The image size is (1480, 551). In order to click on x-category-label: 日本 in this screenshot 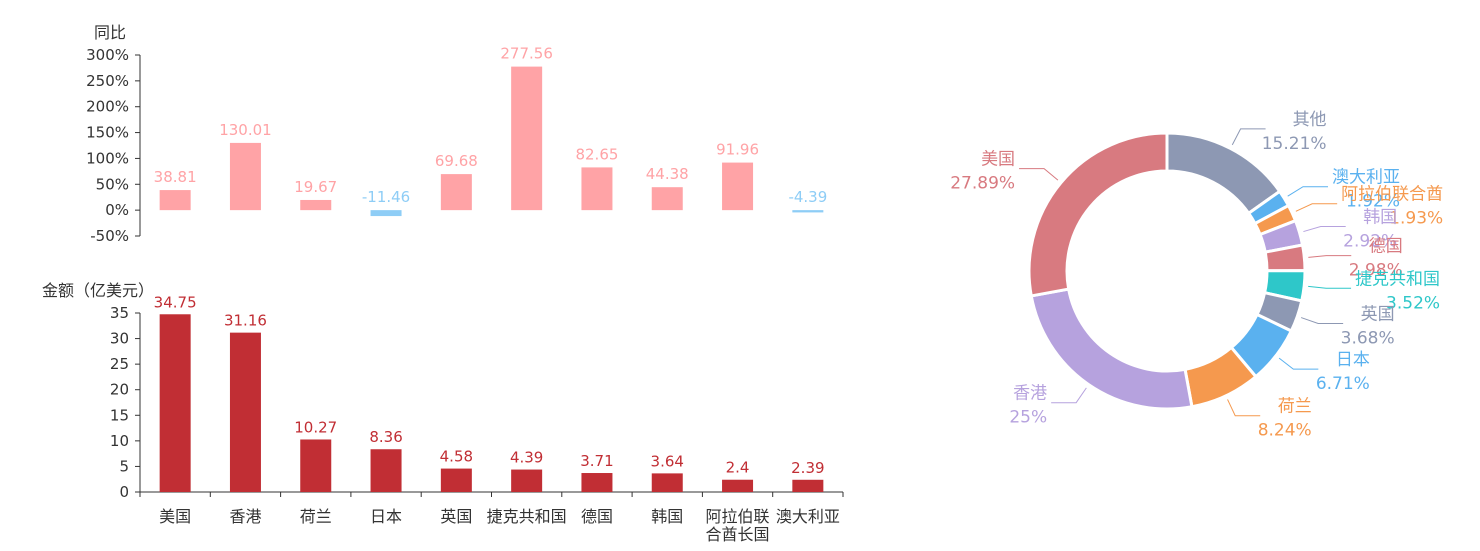, I will do `click(386, 516)`.